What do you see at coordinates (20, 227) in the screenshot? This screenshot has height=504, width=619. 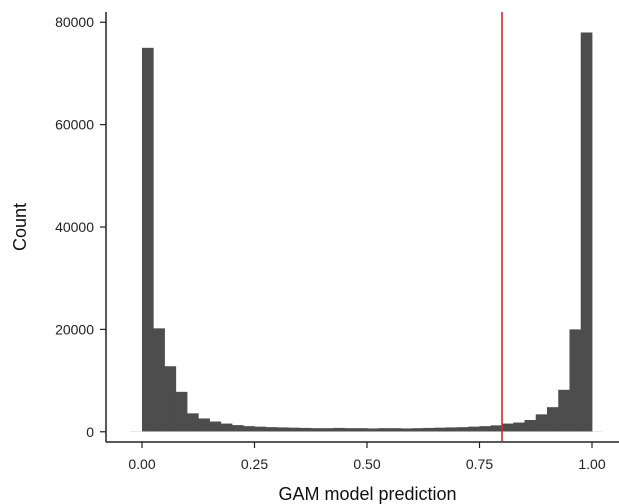 I see `y-axis-title: Count` at bounding box center [20, 227].